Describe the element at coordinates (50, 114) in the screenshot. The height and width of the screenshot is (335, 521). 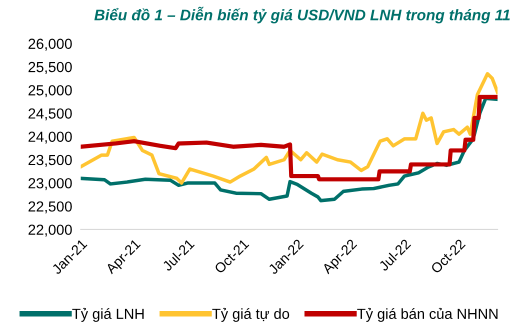
I see `y-tick-label: 24,500` at that location.